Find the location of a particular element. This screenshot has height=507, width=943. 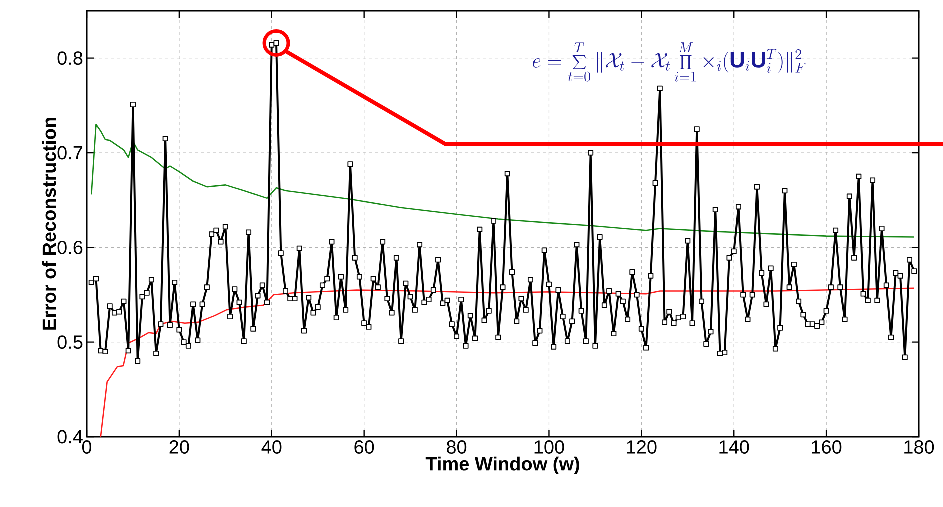

y-axis-title: Error of Reconstruction is located at coordinates (49, 224).